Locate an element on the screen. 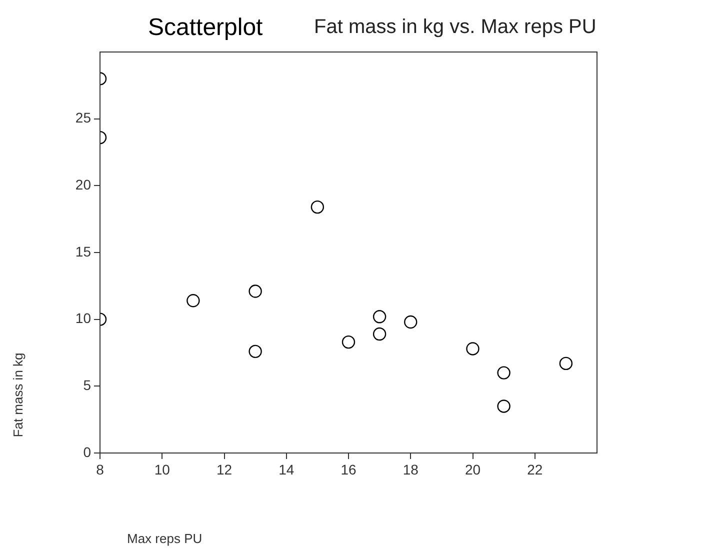 This screenshot has height=552, width=701. chart-subtitle: Fat mass in kg vs. Max reps PU is located at coordinates (455, 27).